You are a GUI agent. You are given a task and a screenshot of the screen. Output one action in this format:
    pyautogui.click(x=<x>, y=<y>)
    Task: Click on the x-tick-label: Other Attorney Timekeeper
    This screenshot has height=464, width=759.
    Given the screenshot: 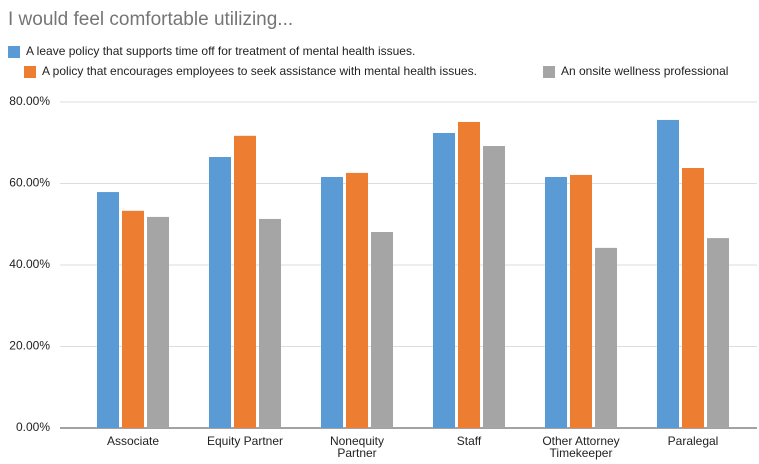 What is the action you would take?
    pyautogui.click(x=581, y=447)
    